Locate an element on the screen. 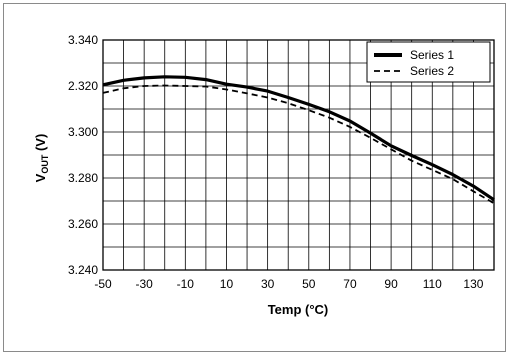 The image size is (511, 357). legend-label-series-2: Series 2 is located at coordinates (432, 71).